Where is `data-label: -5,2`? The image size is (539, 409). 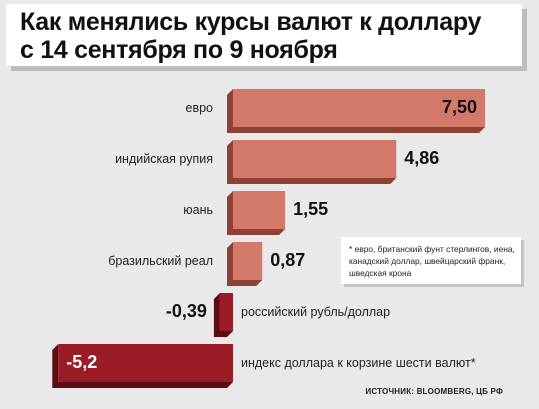 data-label: -5,2 is located at coordinates (81, 362).